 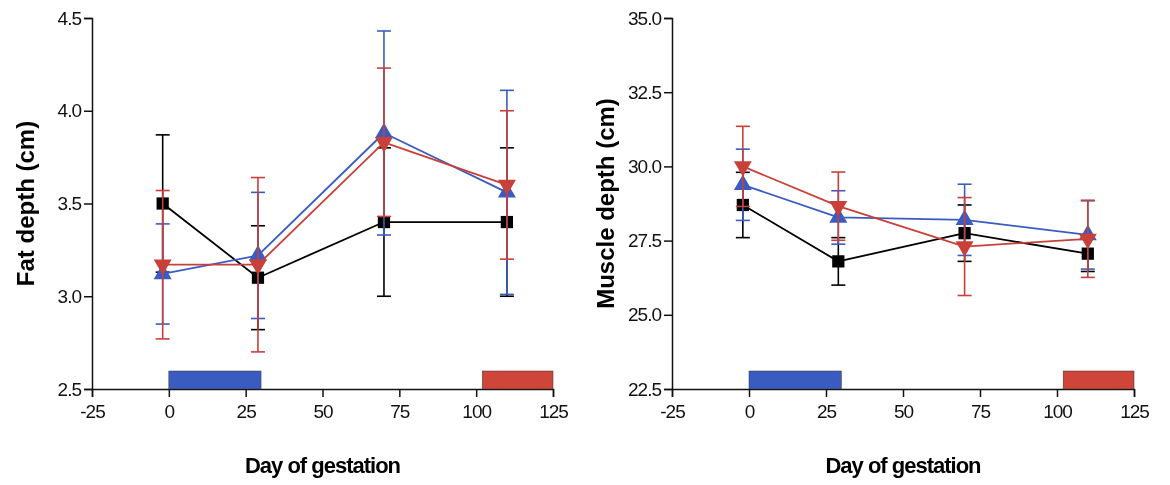 What do you see at coordinates (25, 203) in the screenshot?
I see `y-axis-title: Fat depth (cm)` at bounding box center [25, 203].